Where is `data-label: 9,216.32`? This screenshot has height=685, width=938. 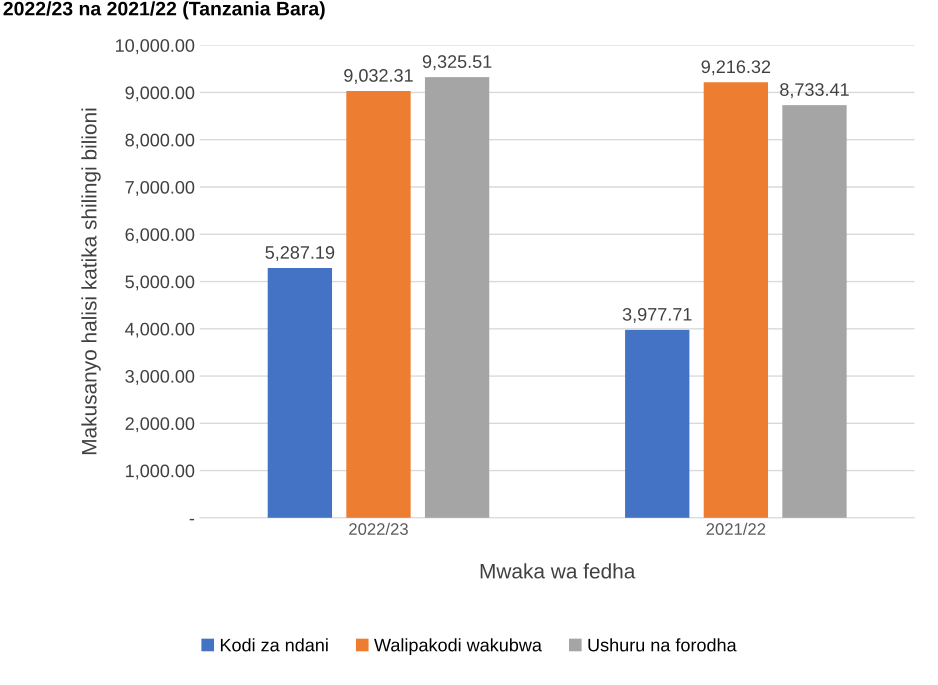 data-label: 9,216.32 is located at coordinates (736, 68).